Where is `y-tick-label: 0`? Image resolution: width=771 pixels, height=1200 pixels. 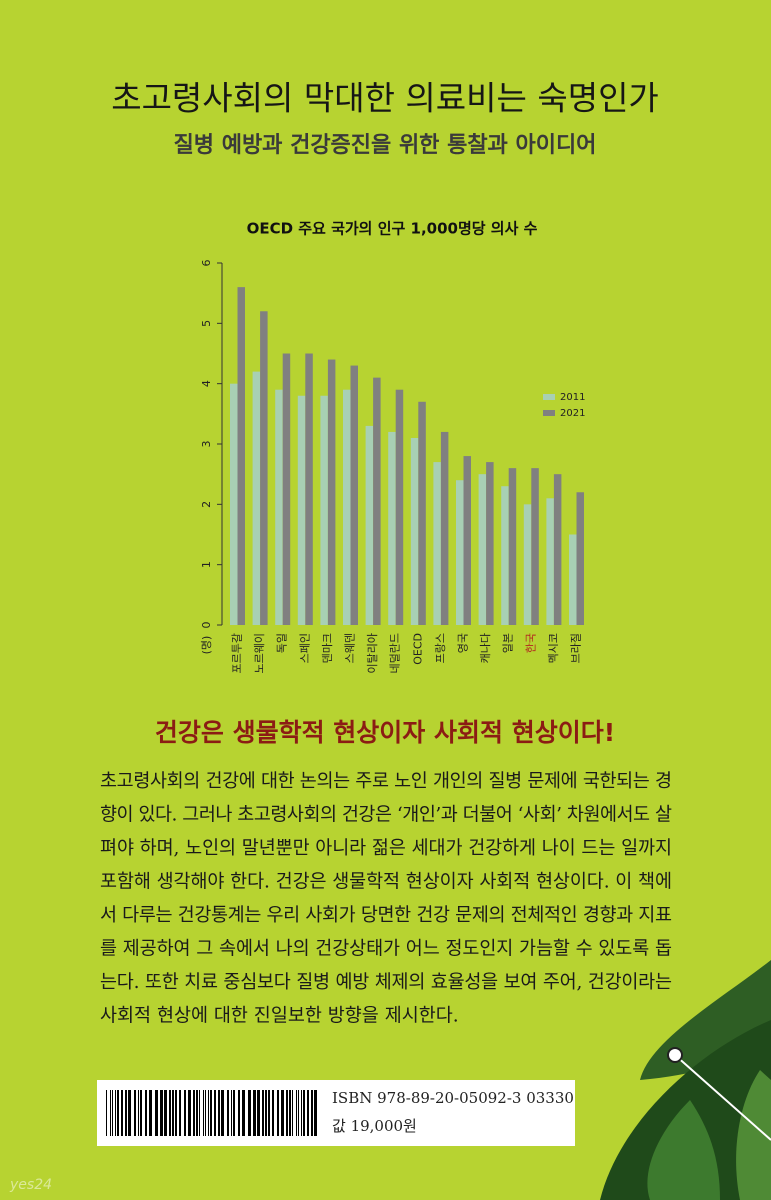 y-tick-label: 0 is located at coordinates (206, 625).